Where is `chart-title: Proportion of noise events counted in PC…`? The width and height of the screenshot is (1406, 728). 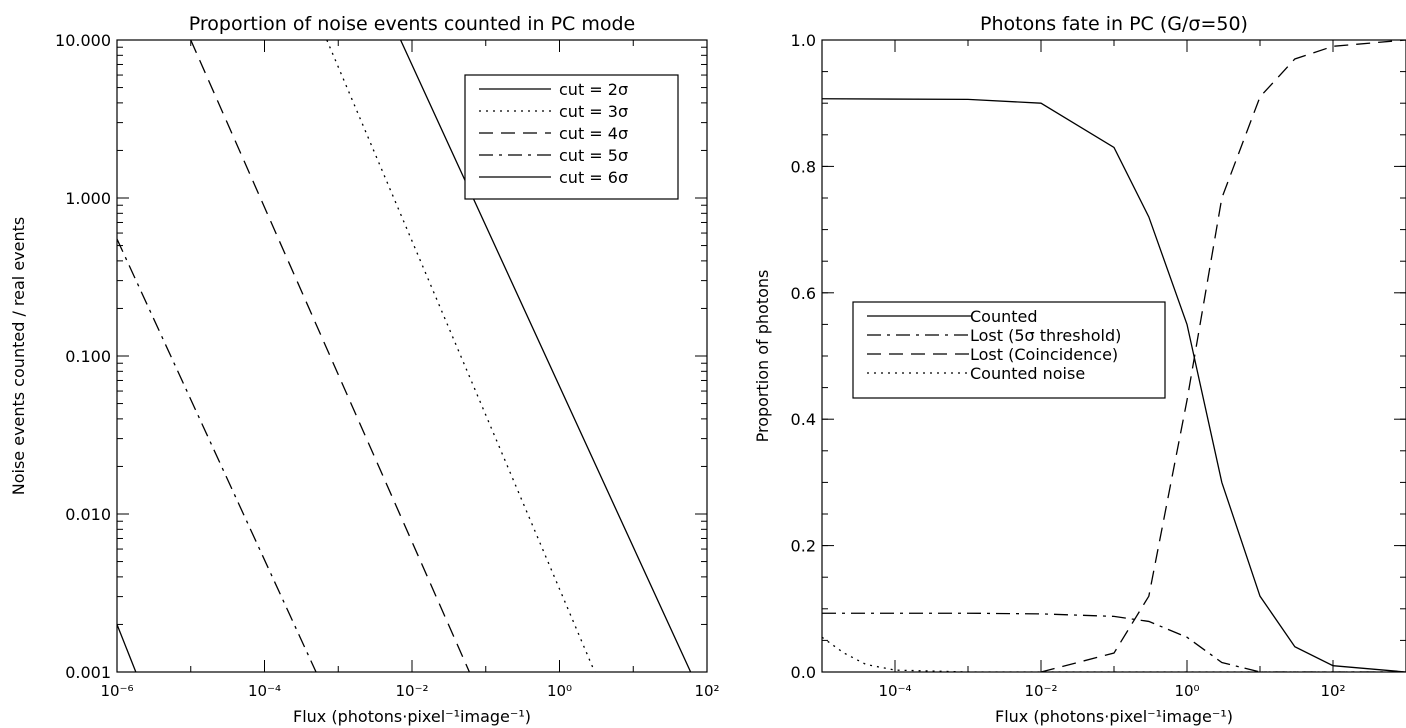 chart-title: Proportion of noise events counted in PC… is located at coordinates (412, 24).